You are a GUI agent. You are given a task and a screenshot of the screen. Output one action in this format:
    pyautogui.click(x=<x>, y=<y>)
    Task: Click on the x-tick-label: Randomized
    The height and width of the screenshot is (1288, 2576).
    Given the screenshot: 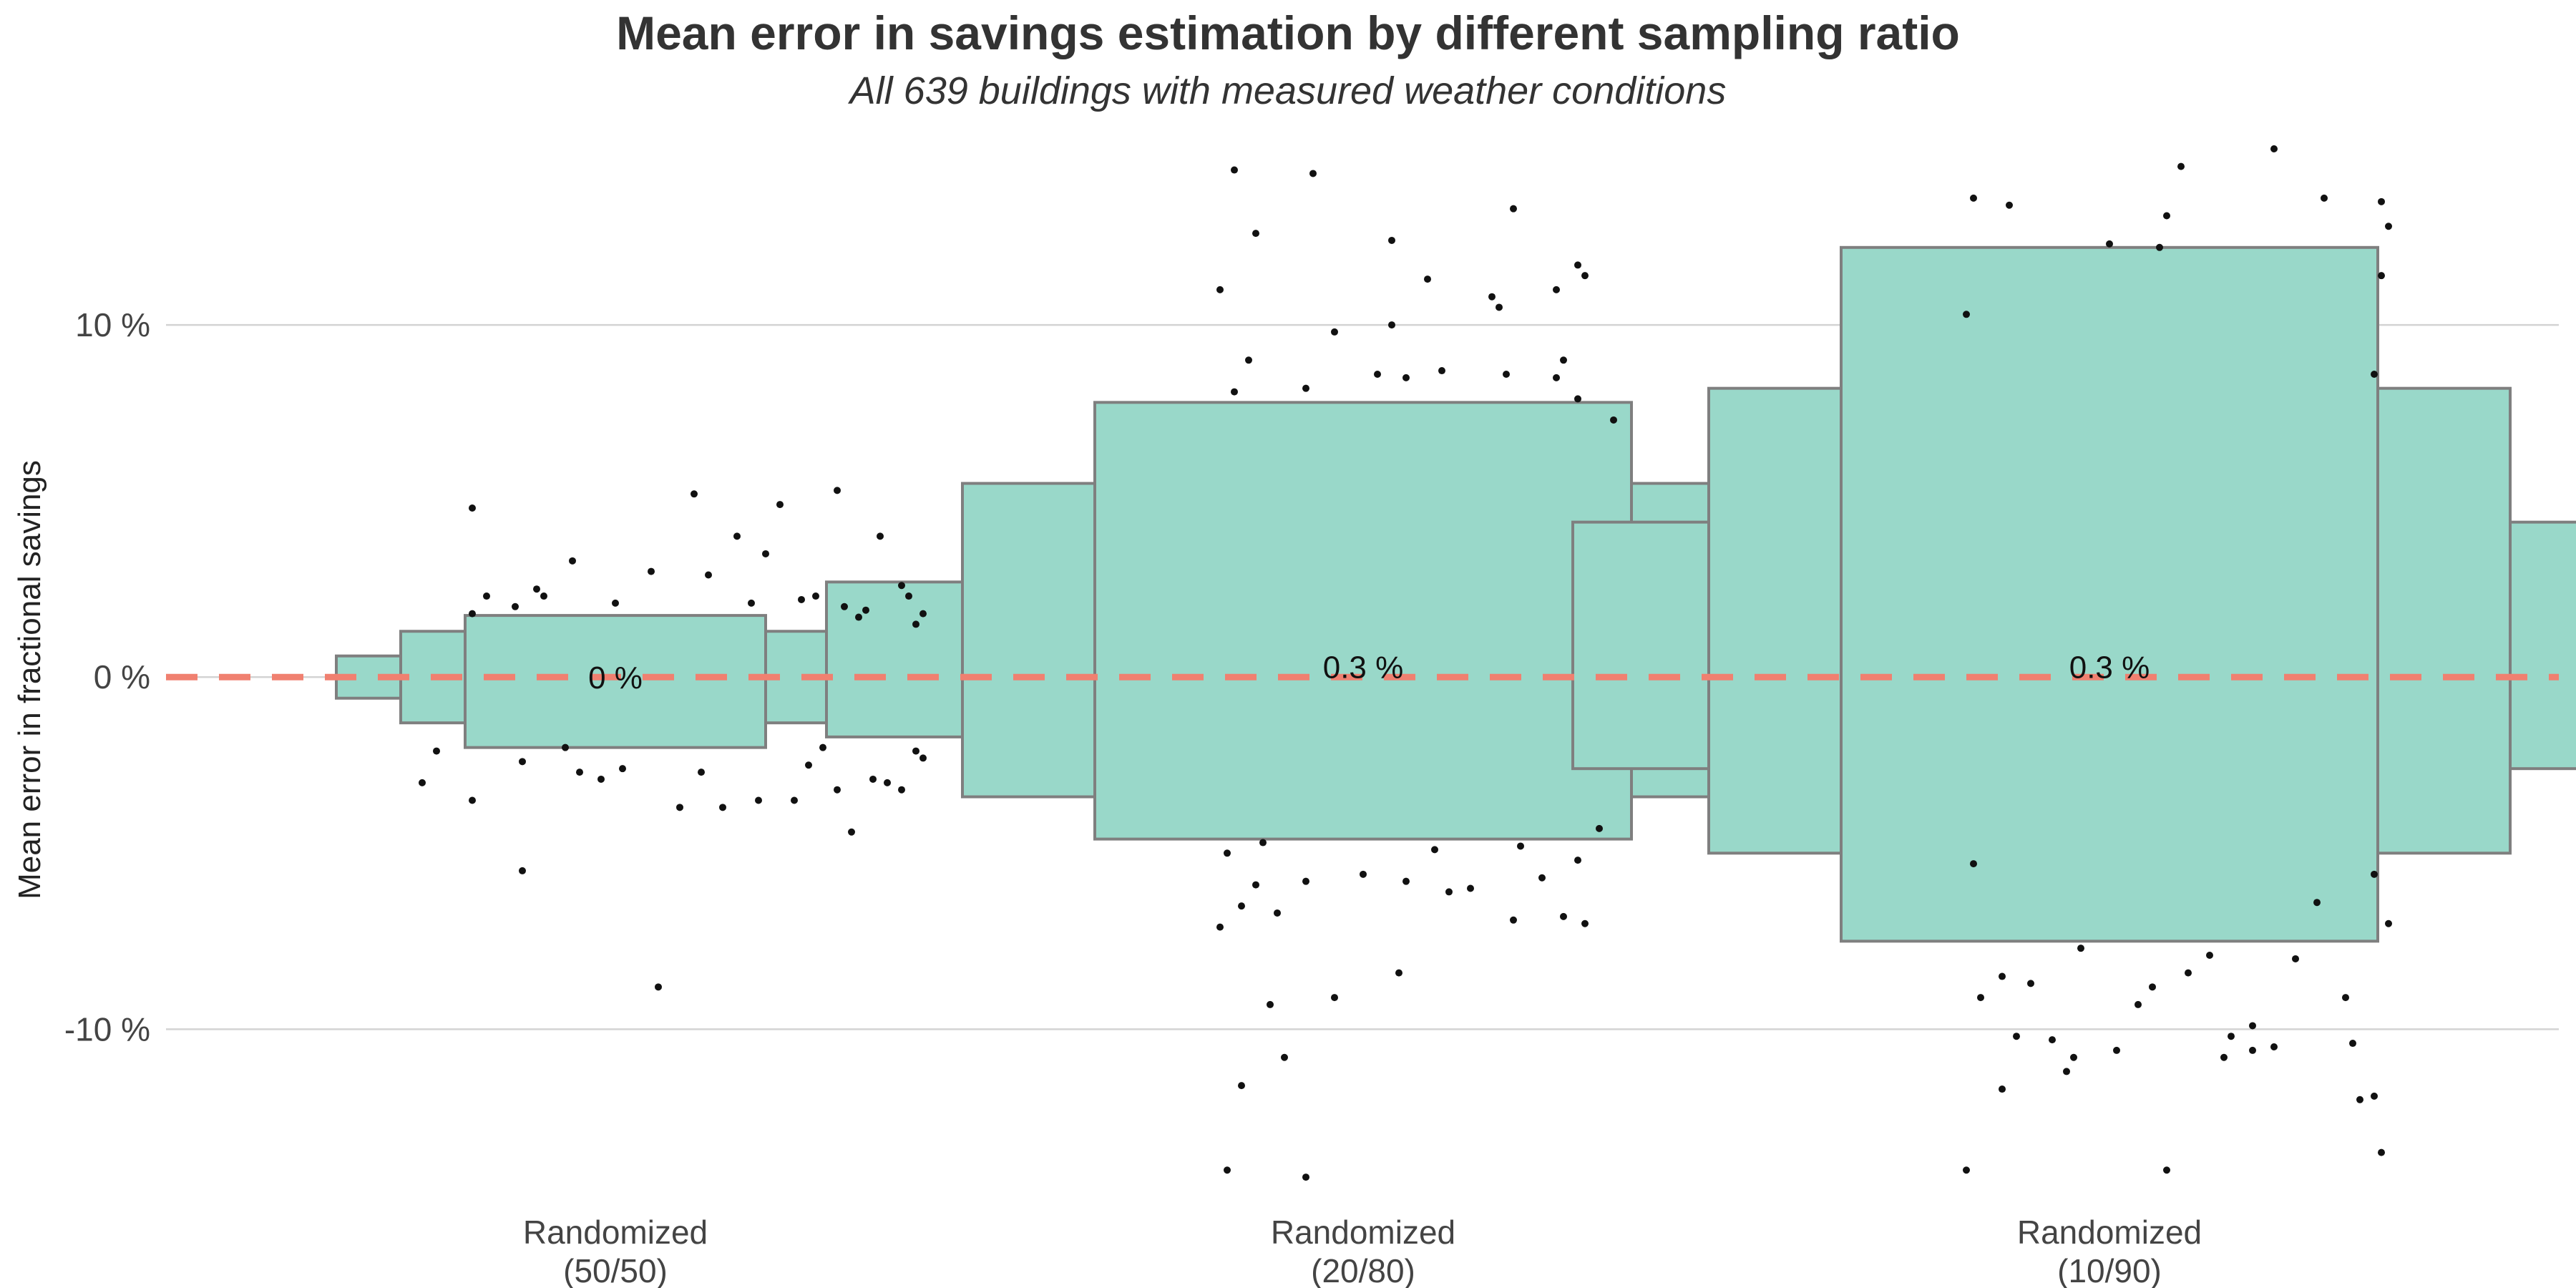 What is the action you would take?
    pyautogui.click(x=2109, y=1232)
    